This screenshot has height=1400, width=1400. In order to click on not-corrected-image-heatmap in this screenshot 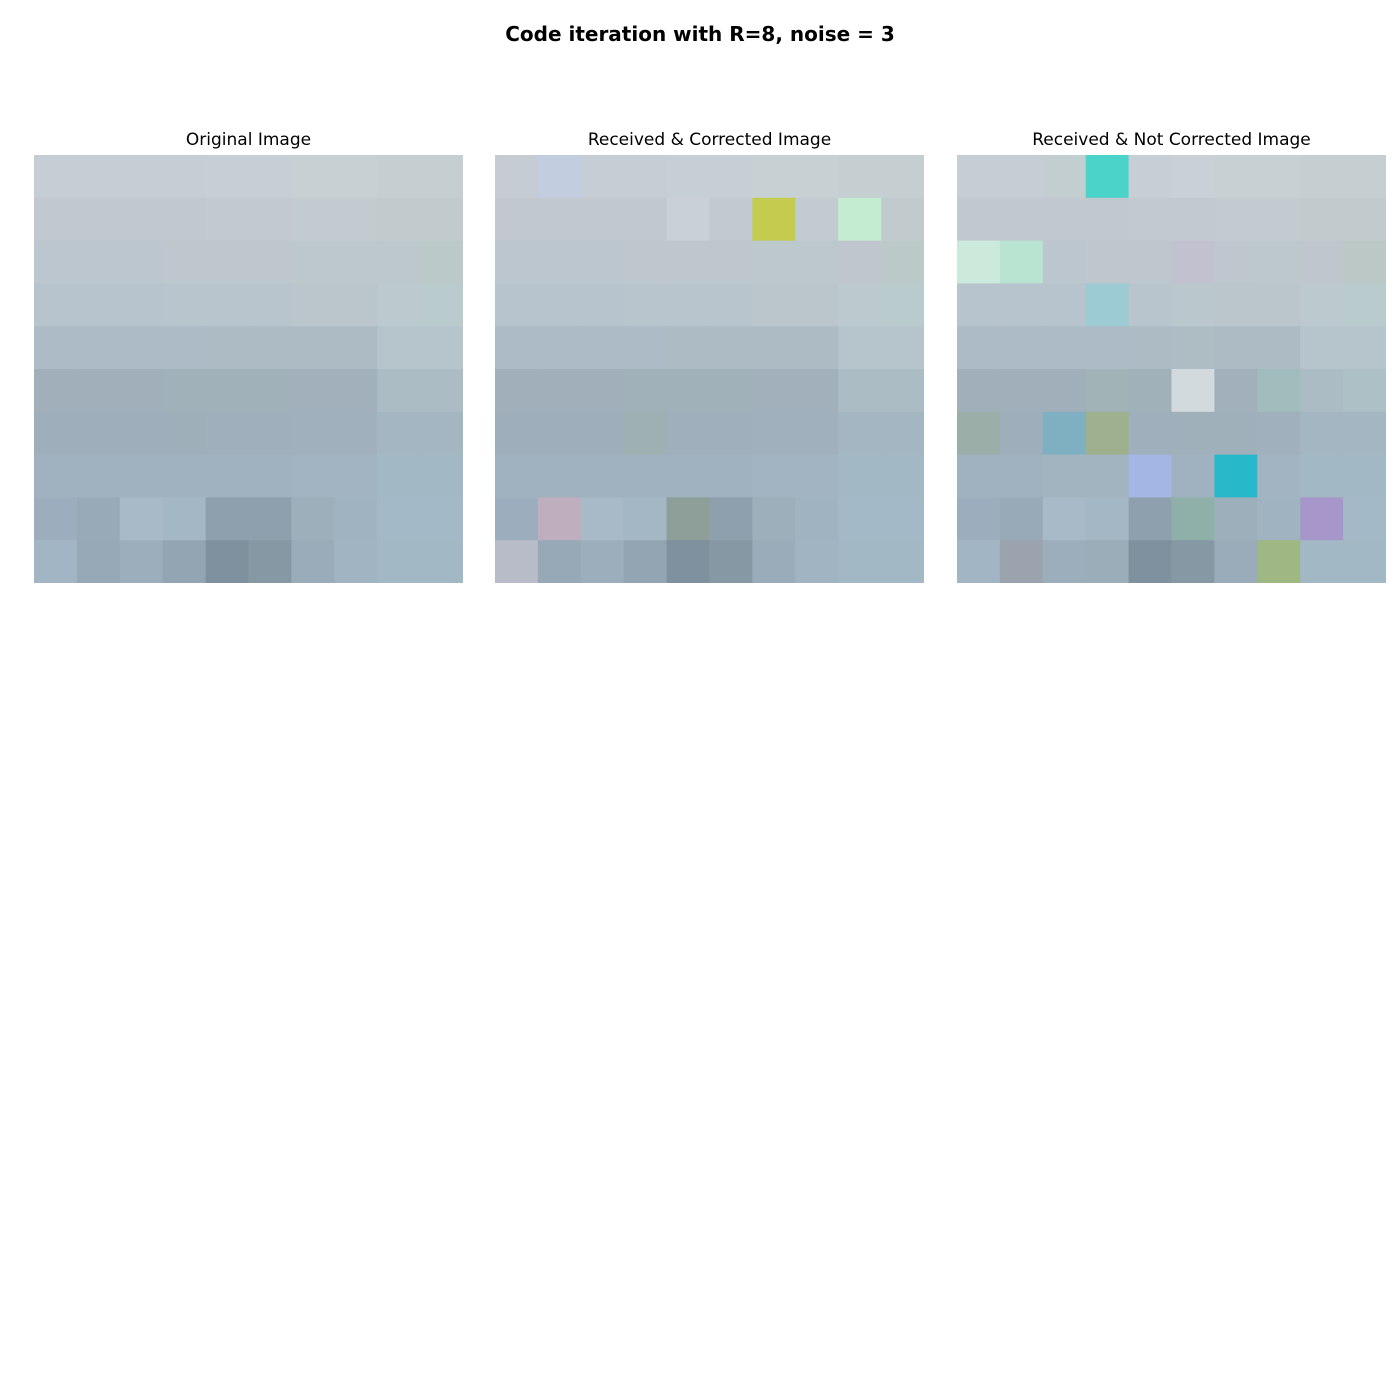, I will do `click(1171, 369)`.